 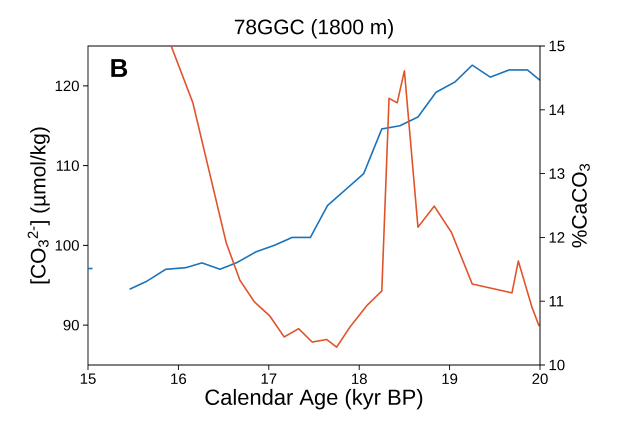 I want to click on x-tick-label: 20, so click(x=540, y=379).